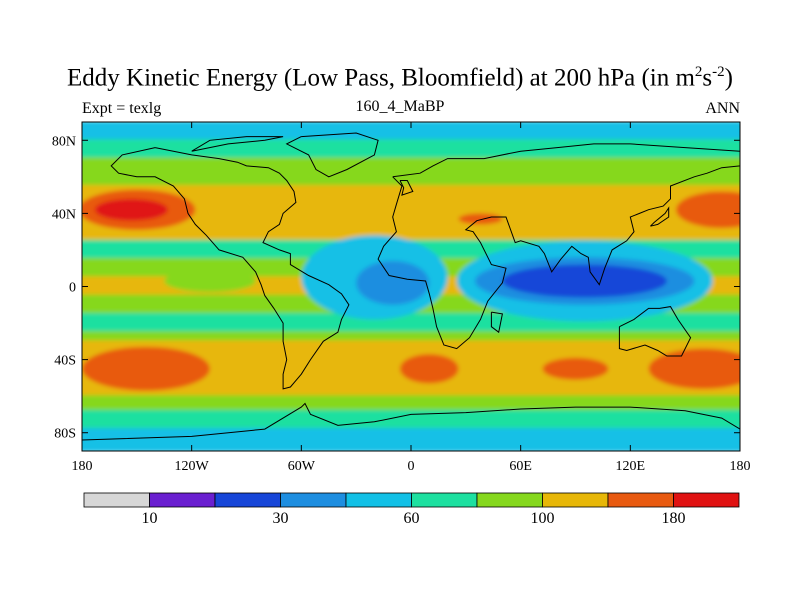 This screenshot has width=800, height=600. Describe the element at coordinates (707, 78) in the screenshot. I see `title-text-mid: s` at that location.